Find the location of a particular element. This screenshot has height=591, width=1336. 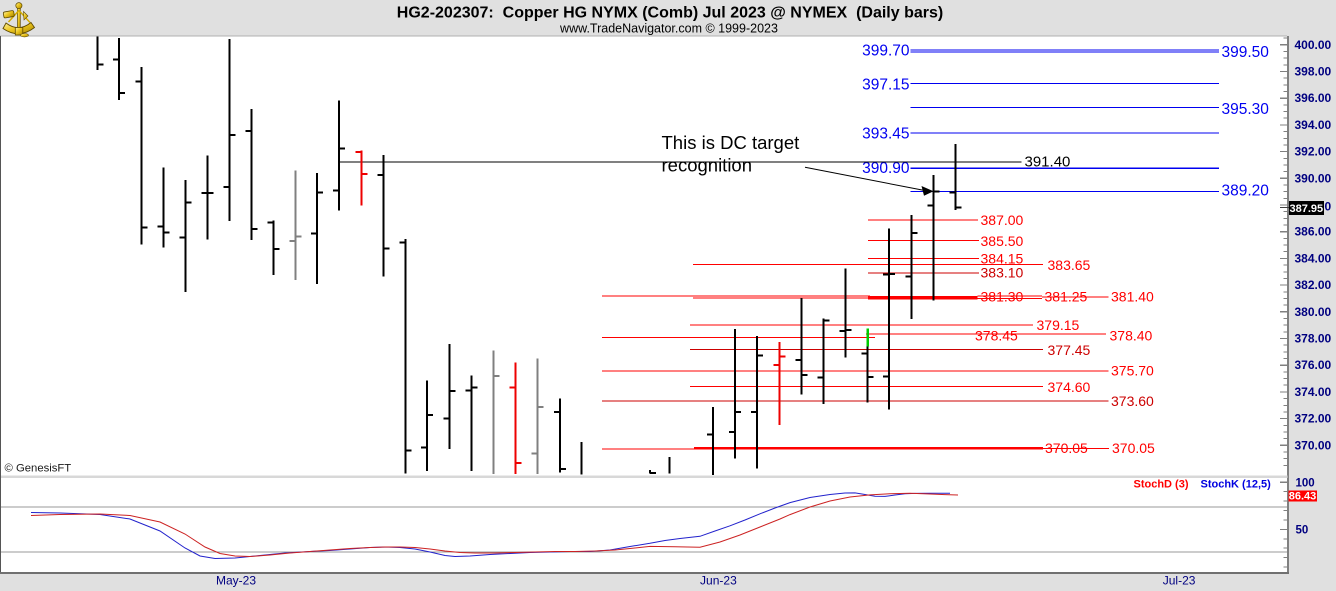

svg-text: 378.45 is located at coordinates (996, 335).